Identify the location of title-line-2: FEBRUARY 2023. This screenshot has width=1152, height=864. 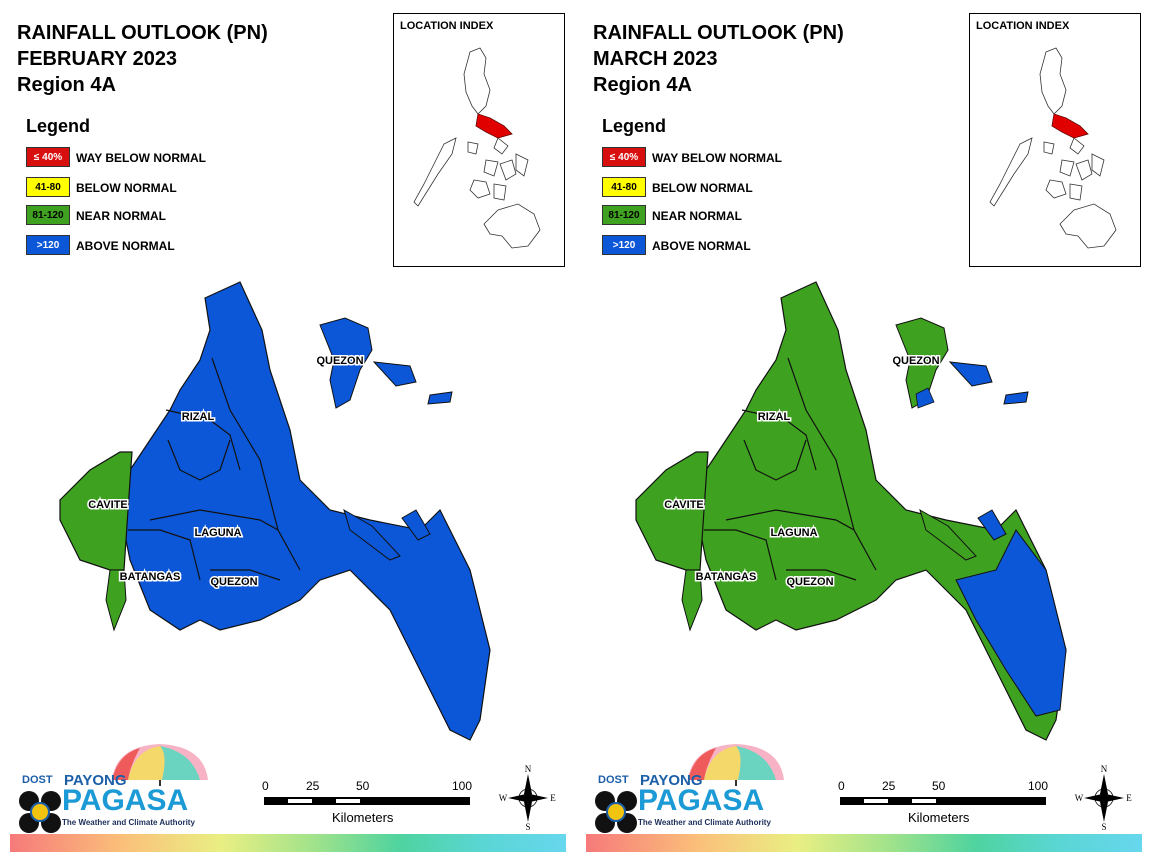
(97, 59).